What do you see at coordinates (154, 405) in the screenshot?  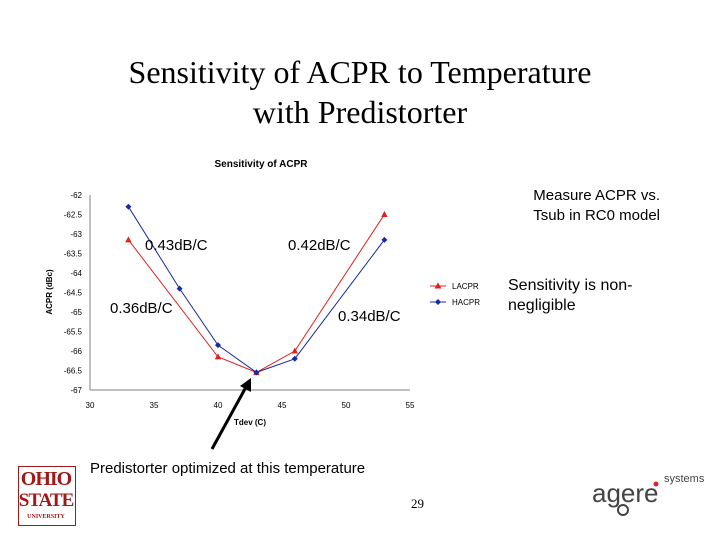 I see `x-tick-label: 35` at bounding box center [154, 405].